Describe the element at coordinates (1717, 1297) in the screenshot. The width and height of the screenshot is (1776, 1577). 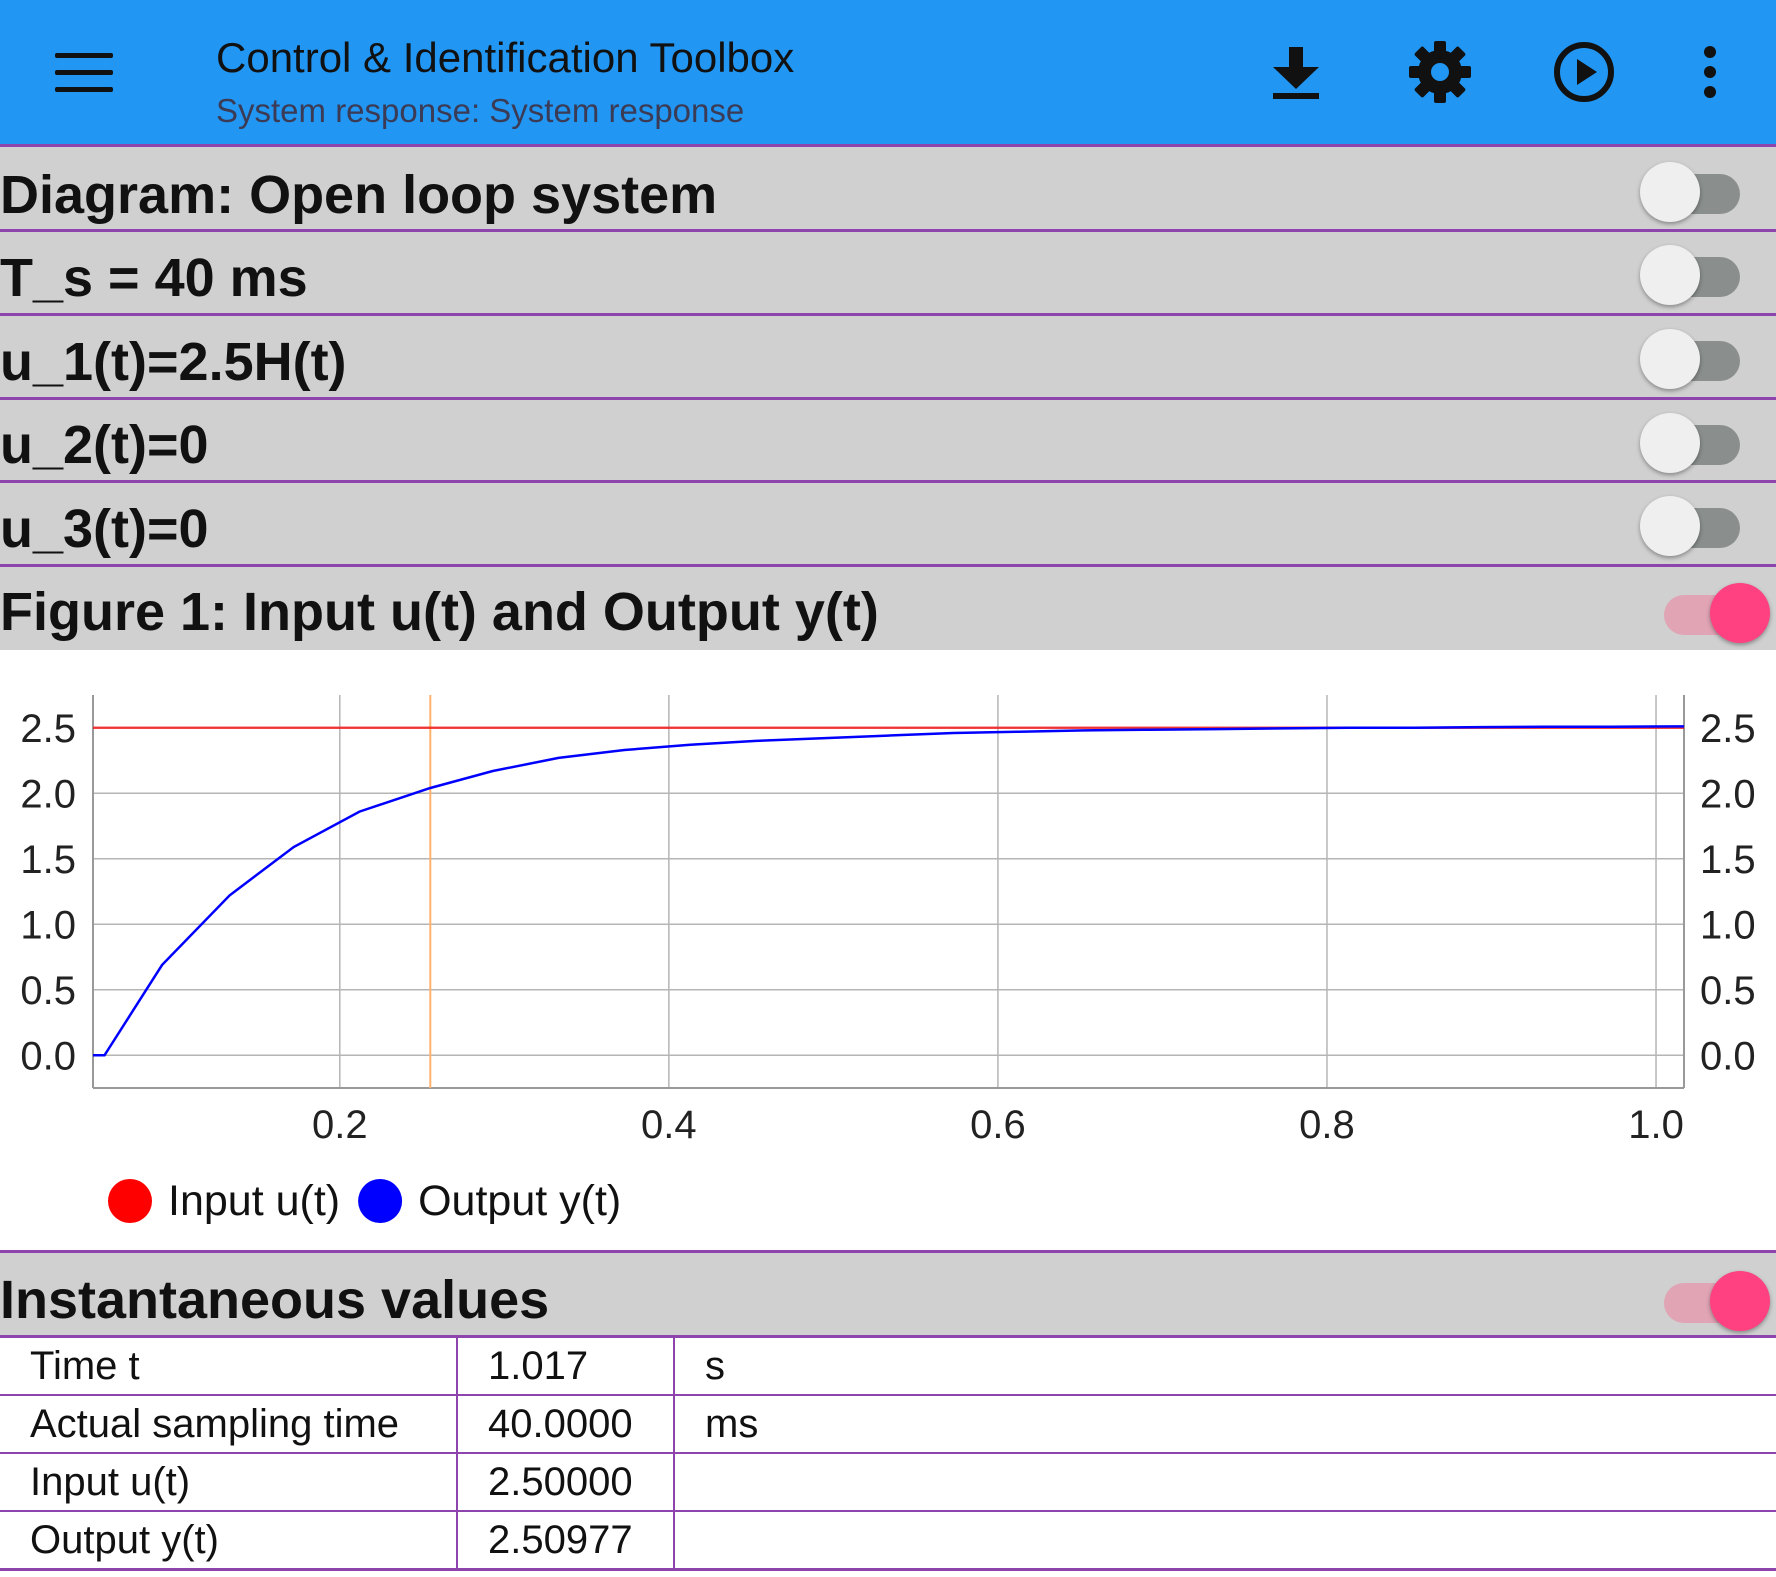
I see `toggle-instantaneous-values` at that location.